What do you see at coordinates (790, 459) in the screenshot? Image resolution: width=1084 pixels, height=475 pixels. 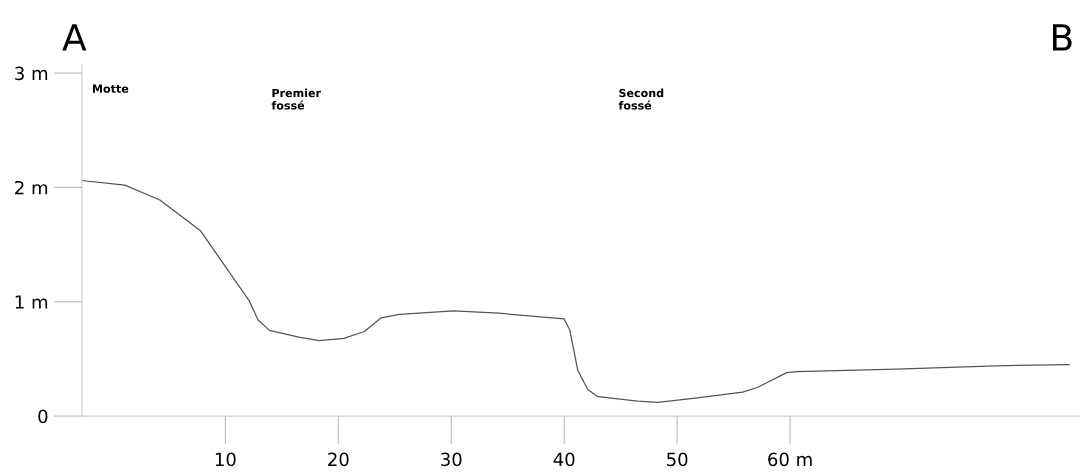 I see `x-tick-label: 60 m` at bounding box center [790, 459].